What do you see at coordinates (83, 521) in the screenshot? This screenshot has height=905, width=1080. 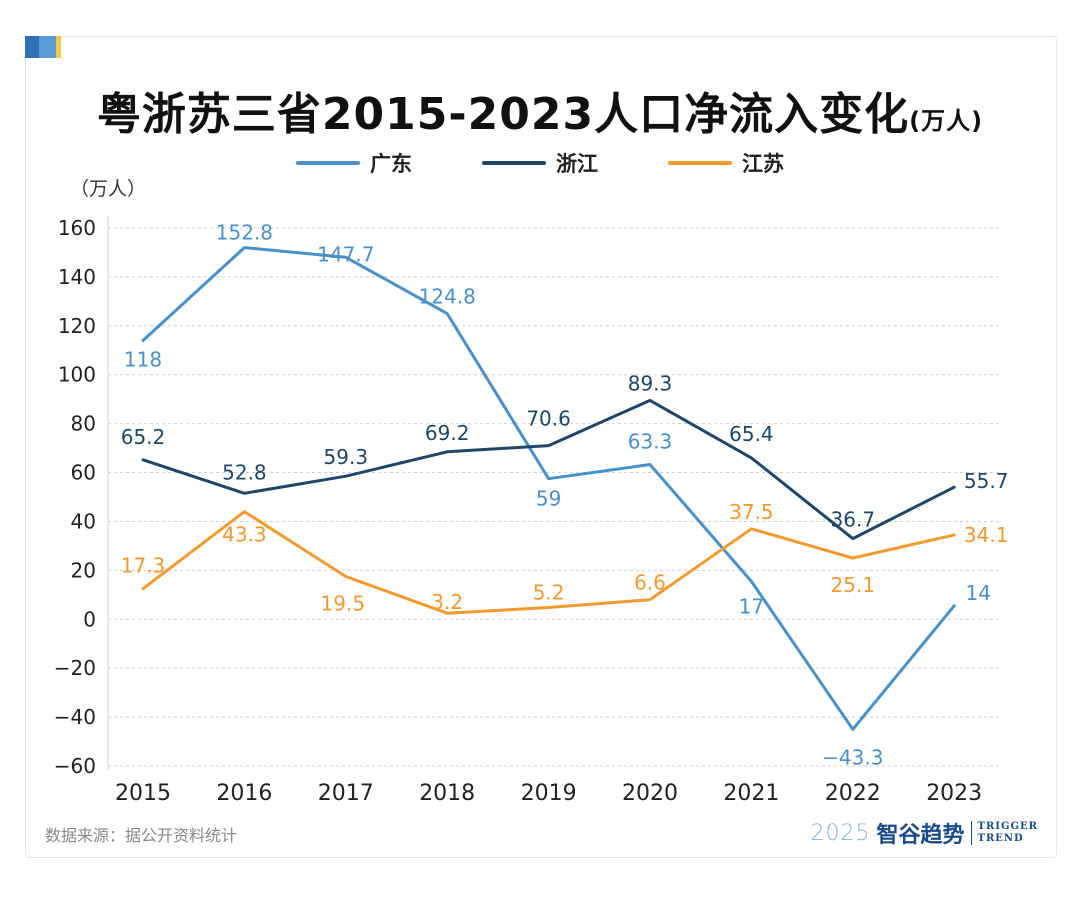 I see `y-tick-label: 40` at bounding box center [83, 521].